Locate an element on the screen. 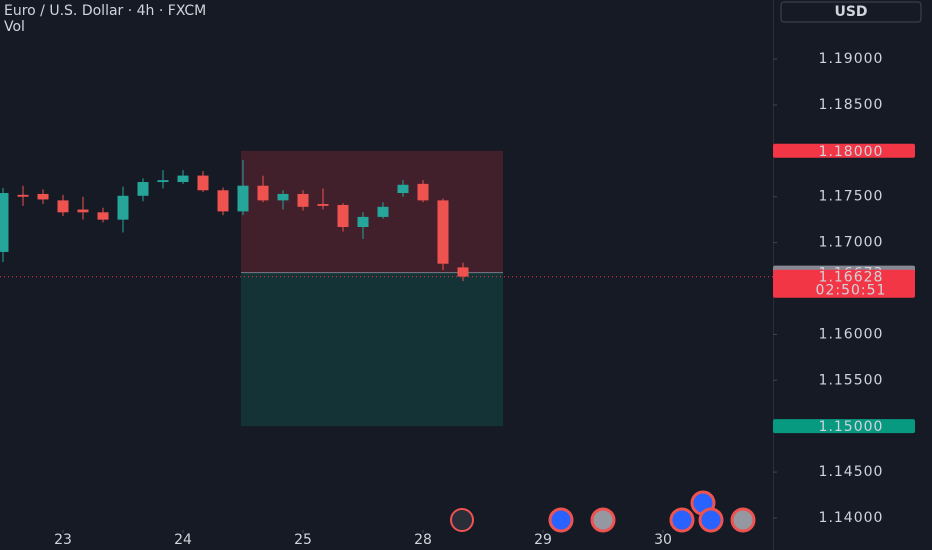 The height and width of the screenshot is (550, 932). y-tick-label: 1.16000 is located at coordinates (851, 334).